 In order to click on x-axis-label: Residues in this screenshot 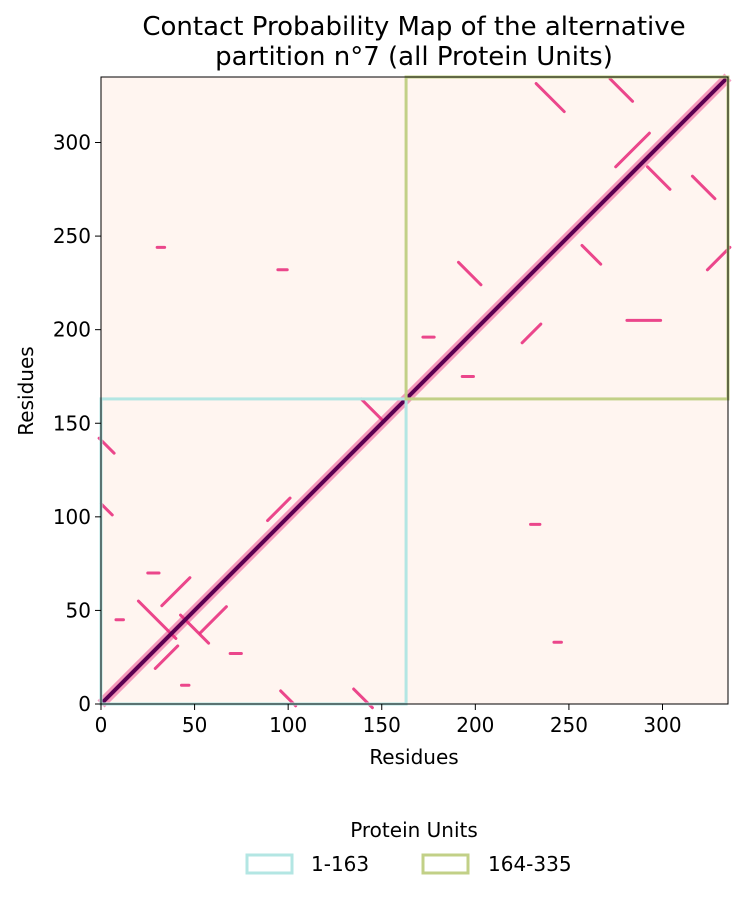, I will do `click(413, 757)`.